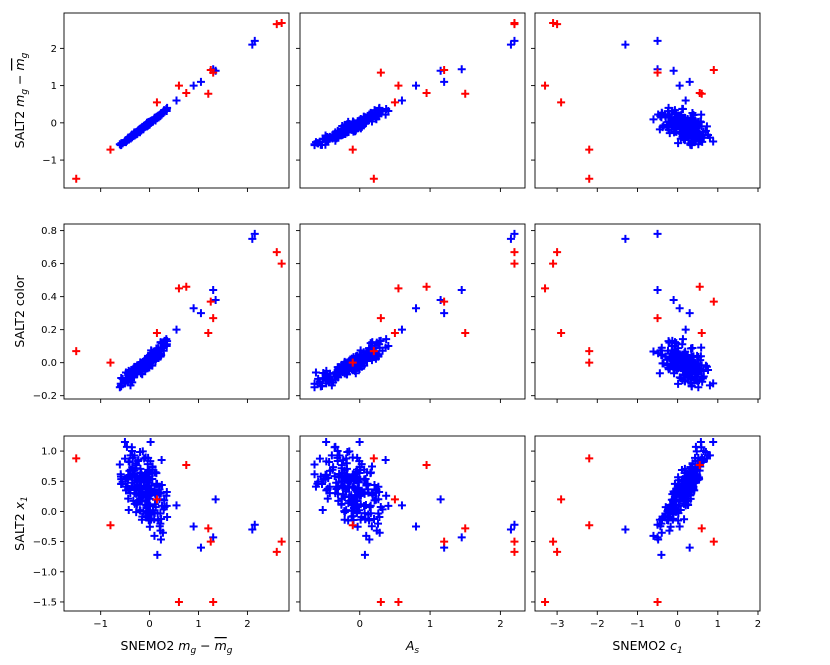  What do you see at coordinates (45, 602) in the screenshot?
I see `y-tick-label: −1.5` at bounding box center [45, 602].